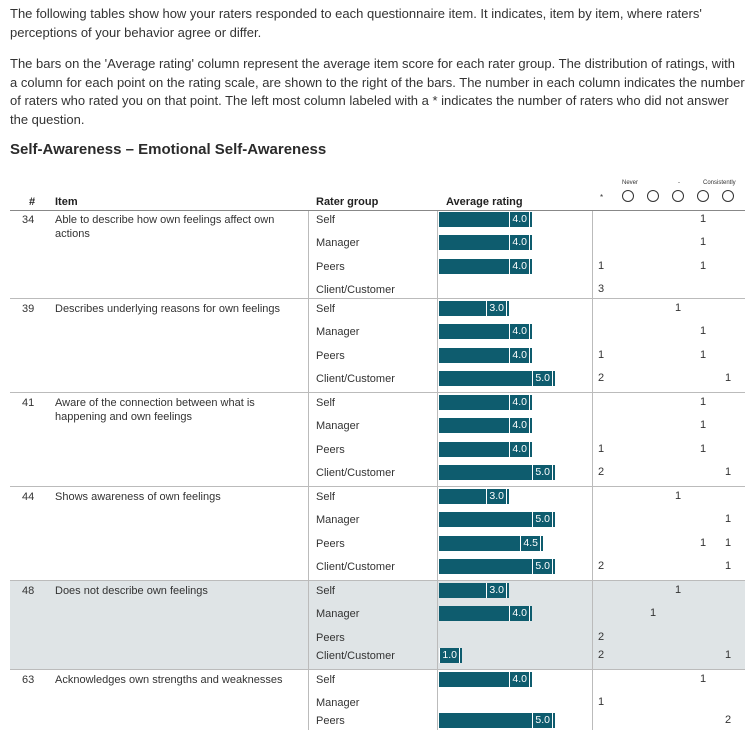 The width and height of the screenshot is (753, 730). What do you see at coordinates (719, 183) in the screenshot?
I see `scale-label-consistently: Consistently` at bounding box center [719, 183].